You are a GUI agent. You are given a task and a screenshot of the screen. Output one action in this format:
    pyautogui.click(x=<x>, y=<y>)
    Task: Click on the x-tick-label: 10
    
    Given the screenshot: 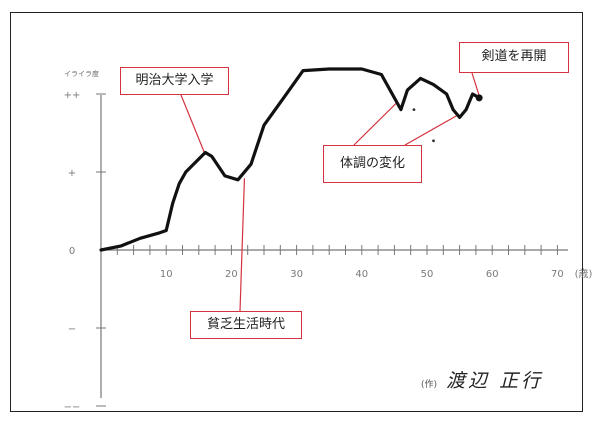 What is the action you would take?
    pyautogui.click(x=166, y=274)
    